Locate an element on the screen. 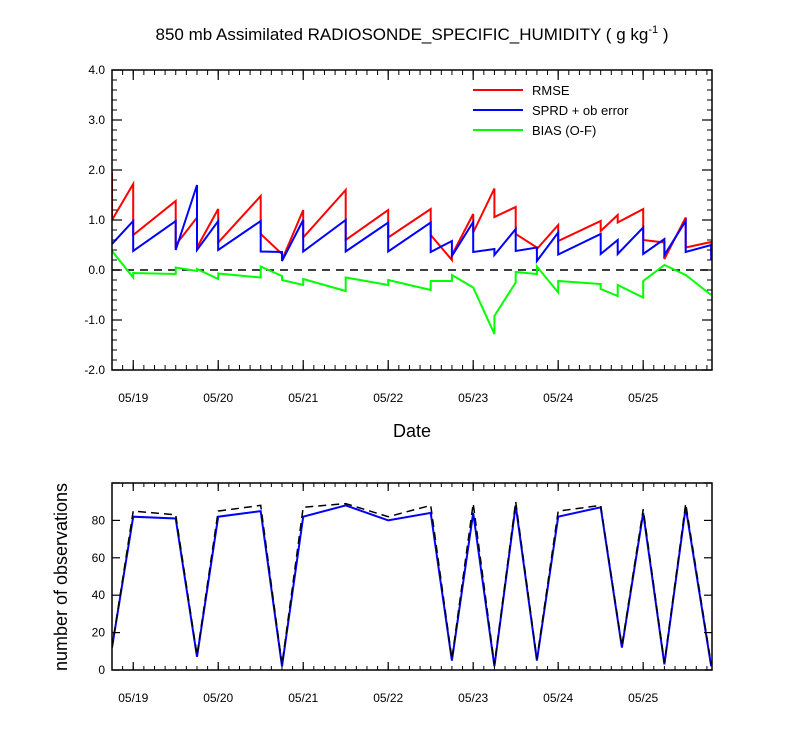 This screenshot has width=800, height=750. legend-label-bias: BIAS (O-F) is located at coordinates (564, 130).